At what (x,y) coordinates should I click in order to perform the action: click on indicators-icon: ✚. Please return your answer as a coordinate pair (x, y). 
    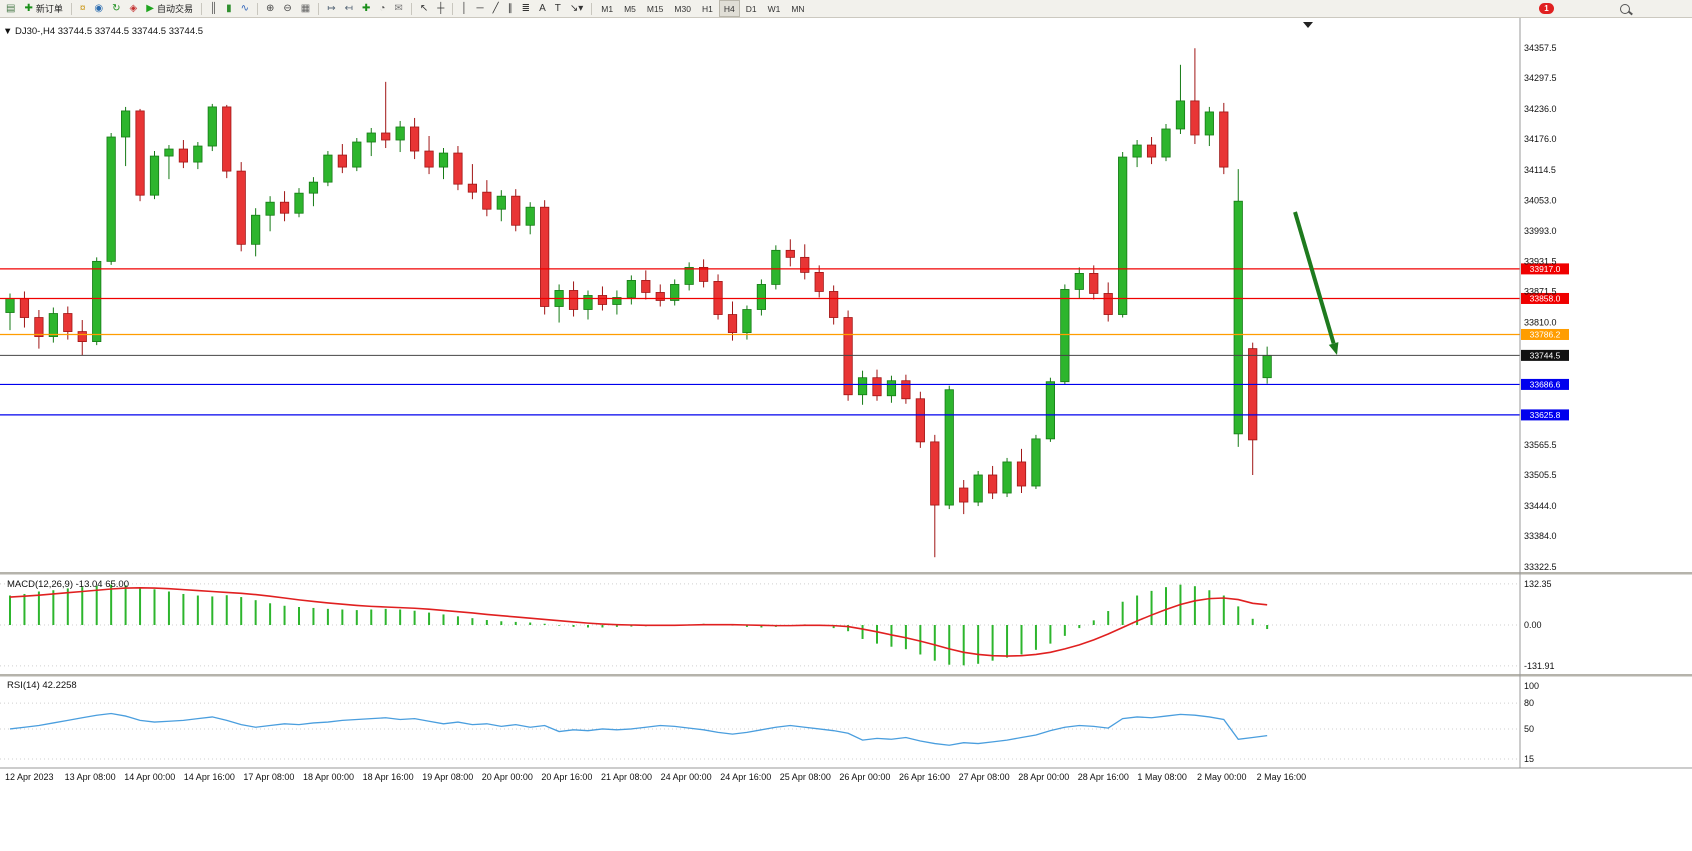
    Looking at the image, I should click on (366, 8).